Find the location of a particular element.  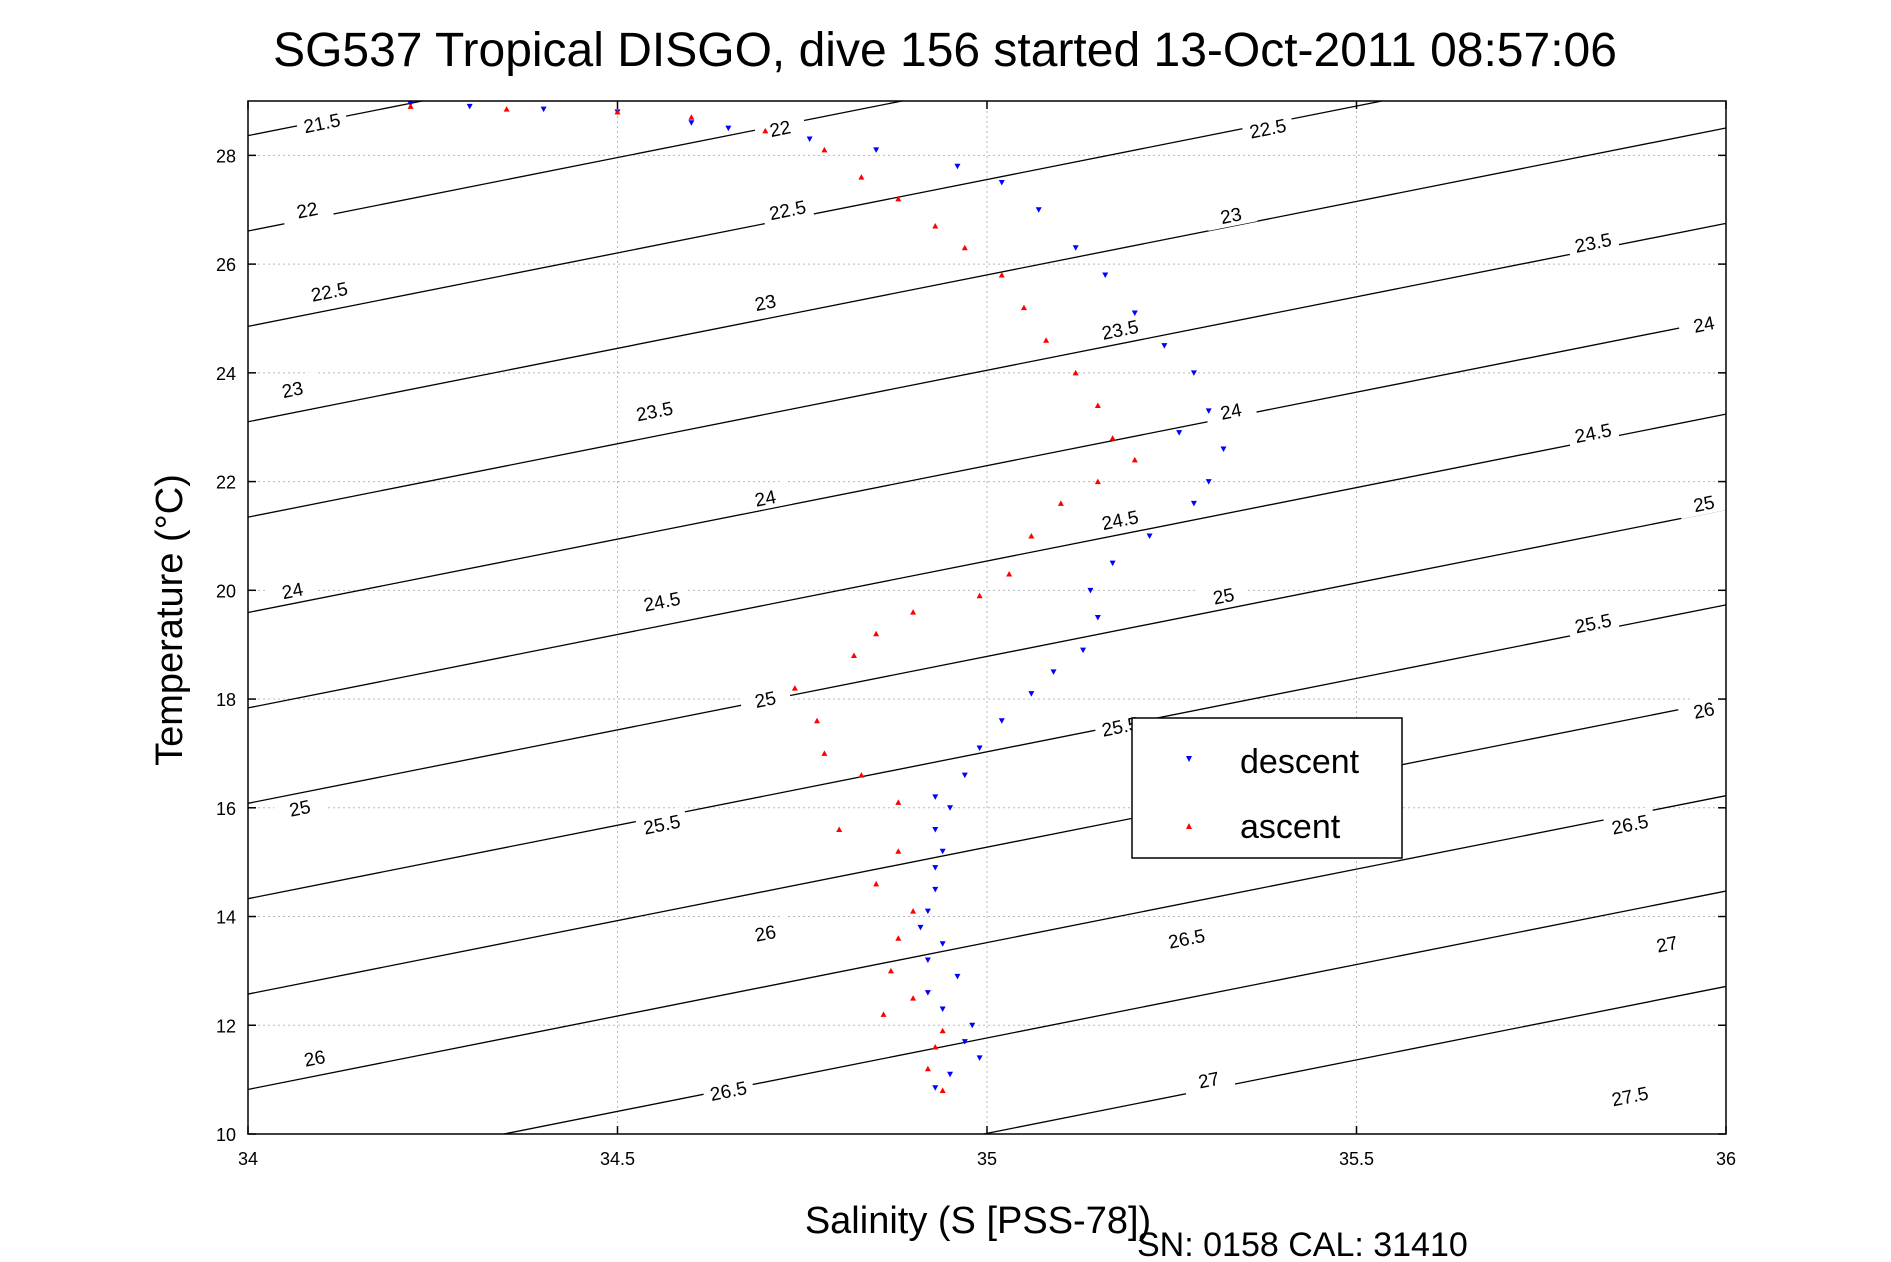

legend-descent-marker is located at coordinates (1189, 759).